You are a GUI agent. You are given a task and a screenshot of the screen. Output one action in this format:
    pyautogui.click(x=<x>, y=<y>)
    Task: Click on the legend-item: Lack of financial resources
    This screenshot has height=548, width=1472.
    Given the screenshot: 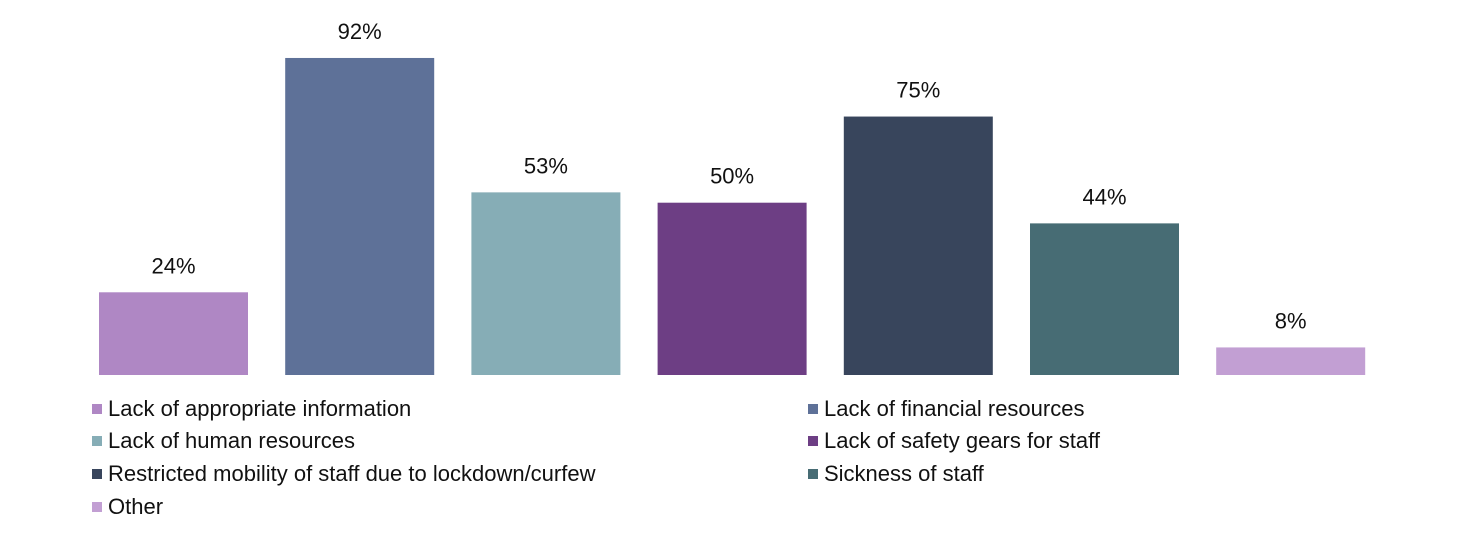 What is the action you would take?
    pyautogui.click(x=946, y=409)
    